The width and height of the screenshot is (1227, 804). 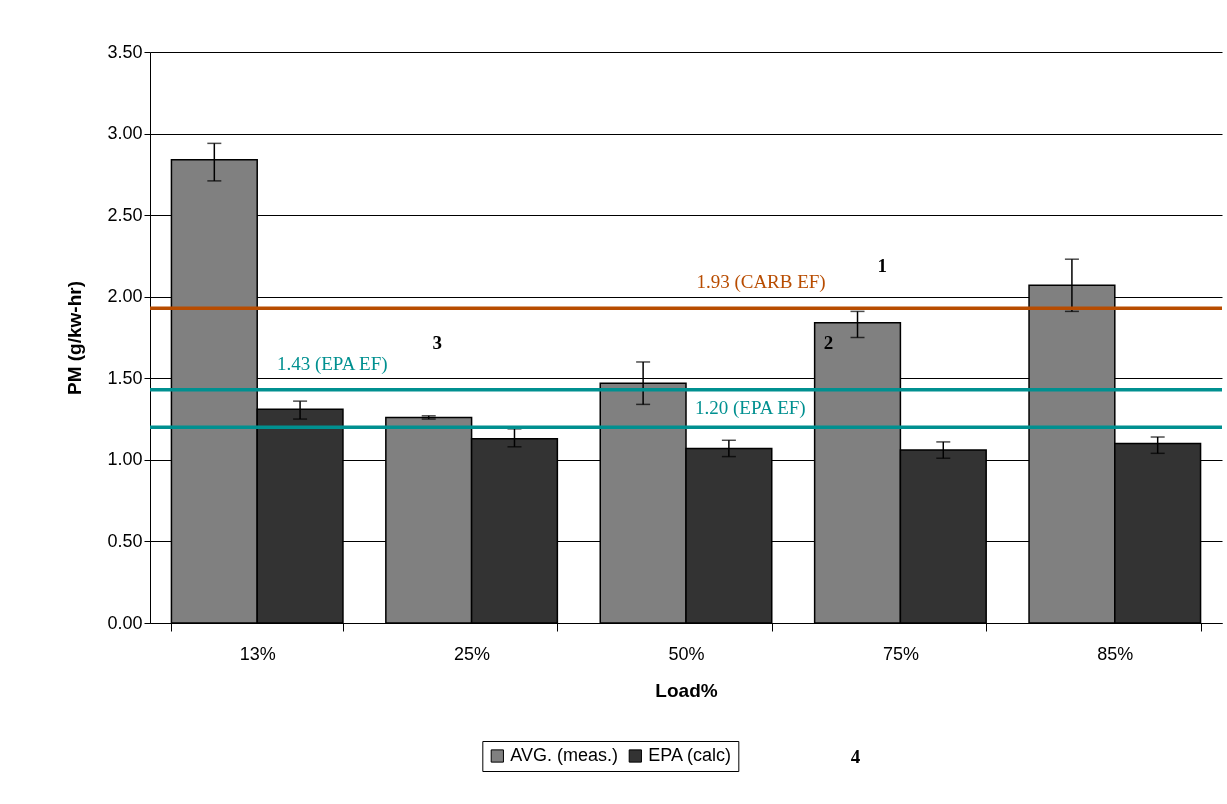 What do you see at coordinates (125, 214) in the screenshot?
I see `y-tick-label: 2.50` at bounding box center [125, 214].